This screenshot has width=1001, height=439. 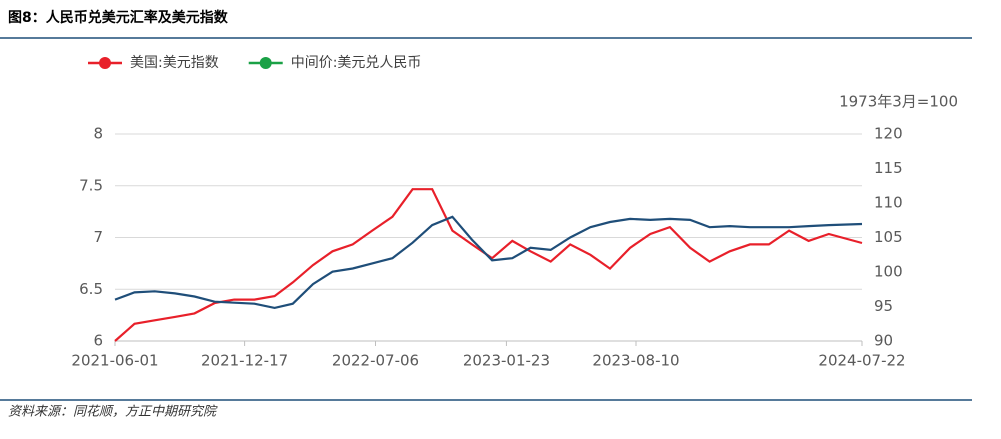 I want to click on y-tick-label: 6.5, so click(x=91, y=289).